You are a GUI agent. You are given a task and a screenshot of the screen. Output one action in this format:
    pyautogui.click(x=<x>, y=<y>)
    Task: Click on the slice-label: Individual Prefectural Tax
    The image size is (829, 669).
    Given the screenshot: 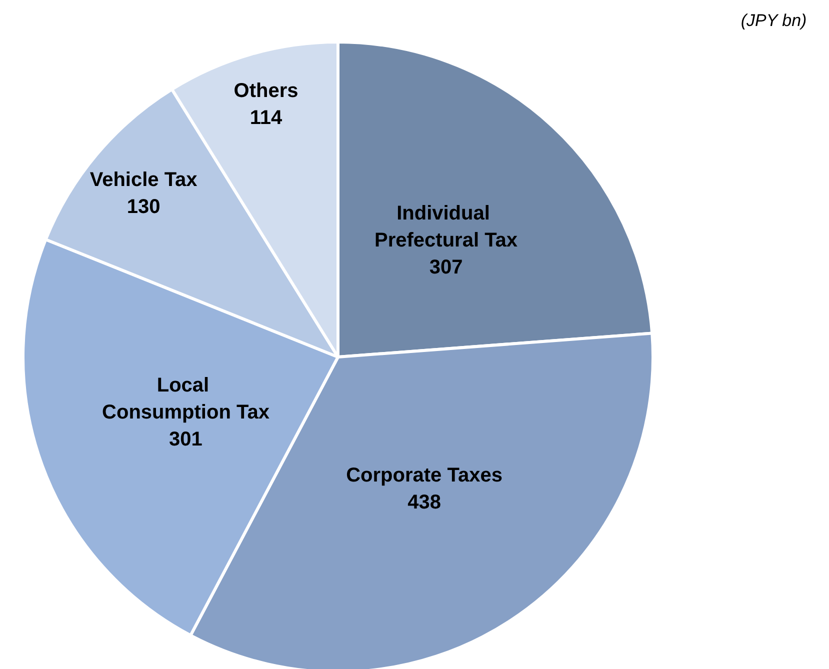 What is the action you would take?
    pyautogui.click(x=446, y=227)
    